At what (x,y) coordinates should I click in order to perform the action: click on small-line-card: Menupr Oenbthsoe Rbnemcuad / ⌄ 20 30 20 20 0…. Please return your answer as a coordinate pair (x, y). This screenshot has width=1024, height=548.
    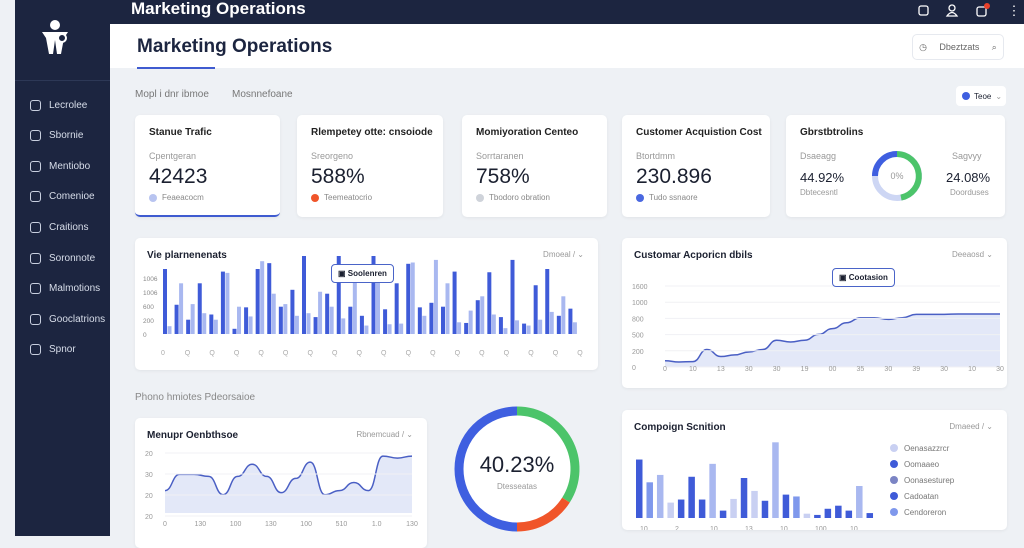
    Looking at the image, I should click on (281, 483).